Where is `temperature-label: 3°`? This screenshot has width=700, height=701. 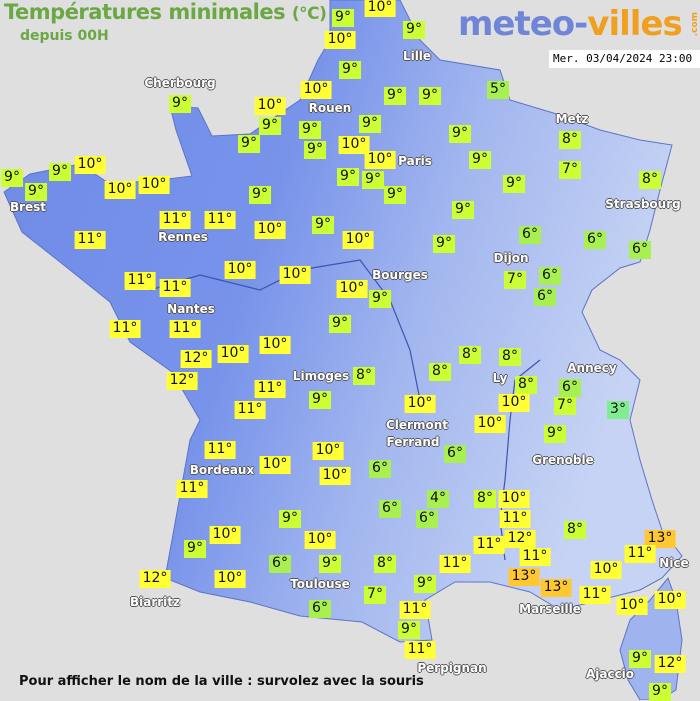
temperature-label: 3° is located at coordinates (618, 410).